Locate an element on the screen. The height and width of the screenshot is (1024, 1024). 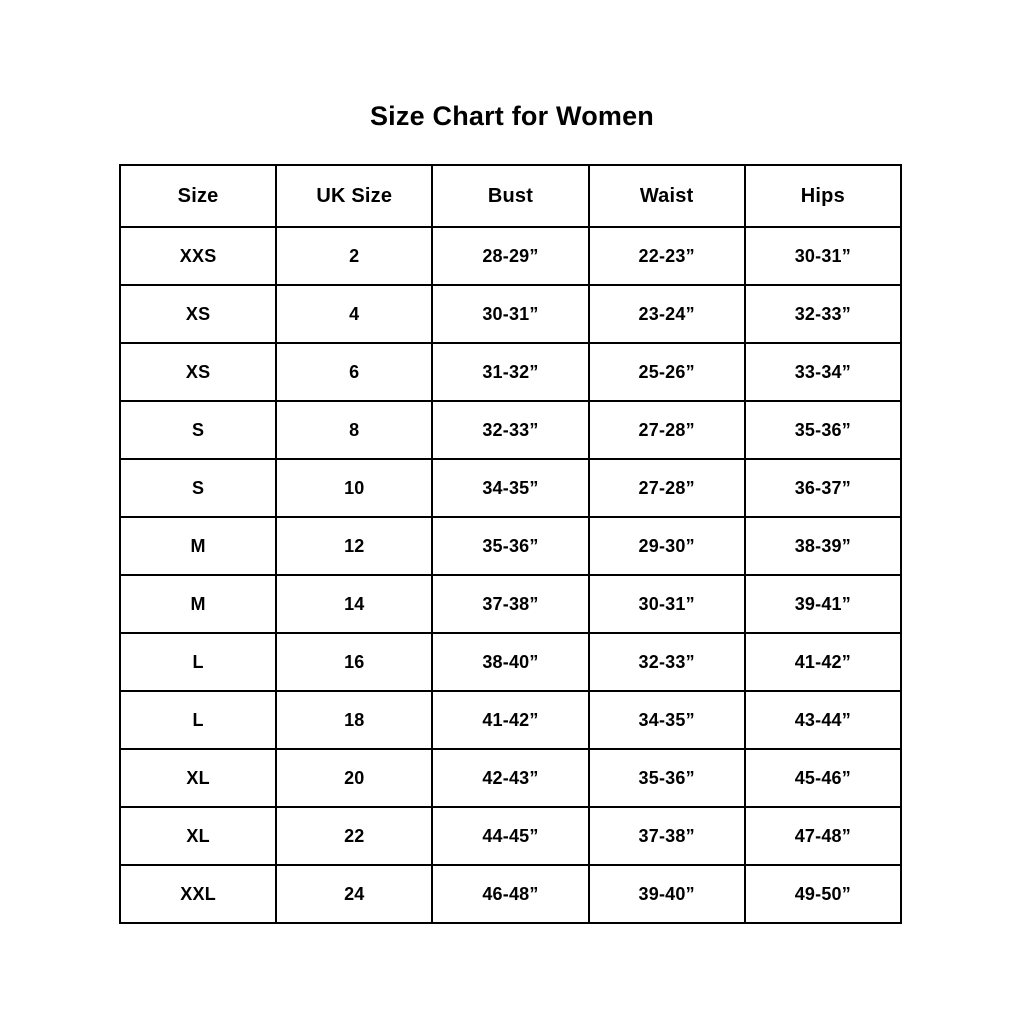
table-row: XXL 24 46-48” 39-40” 49-50” is located at coordinates (510, 894).